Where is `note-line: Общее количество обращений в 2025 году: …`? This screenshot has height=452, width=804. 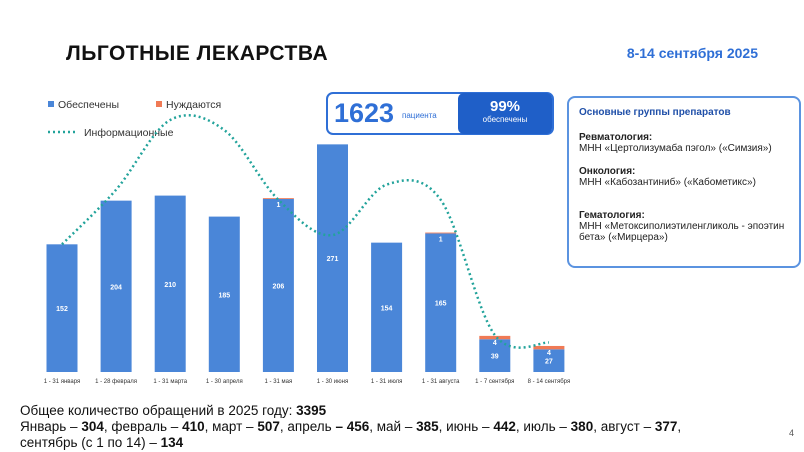
note-line: Общее количество обращений в 2025 году: … is located at coordinates (350, 411).